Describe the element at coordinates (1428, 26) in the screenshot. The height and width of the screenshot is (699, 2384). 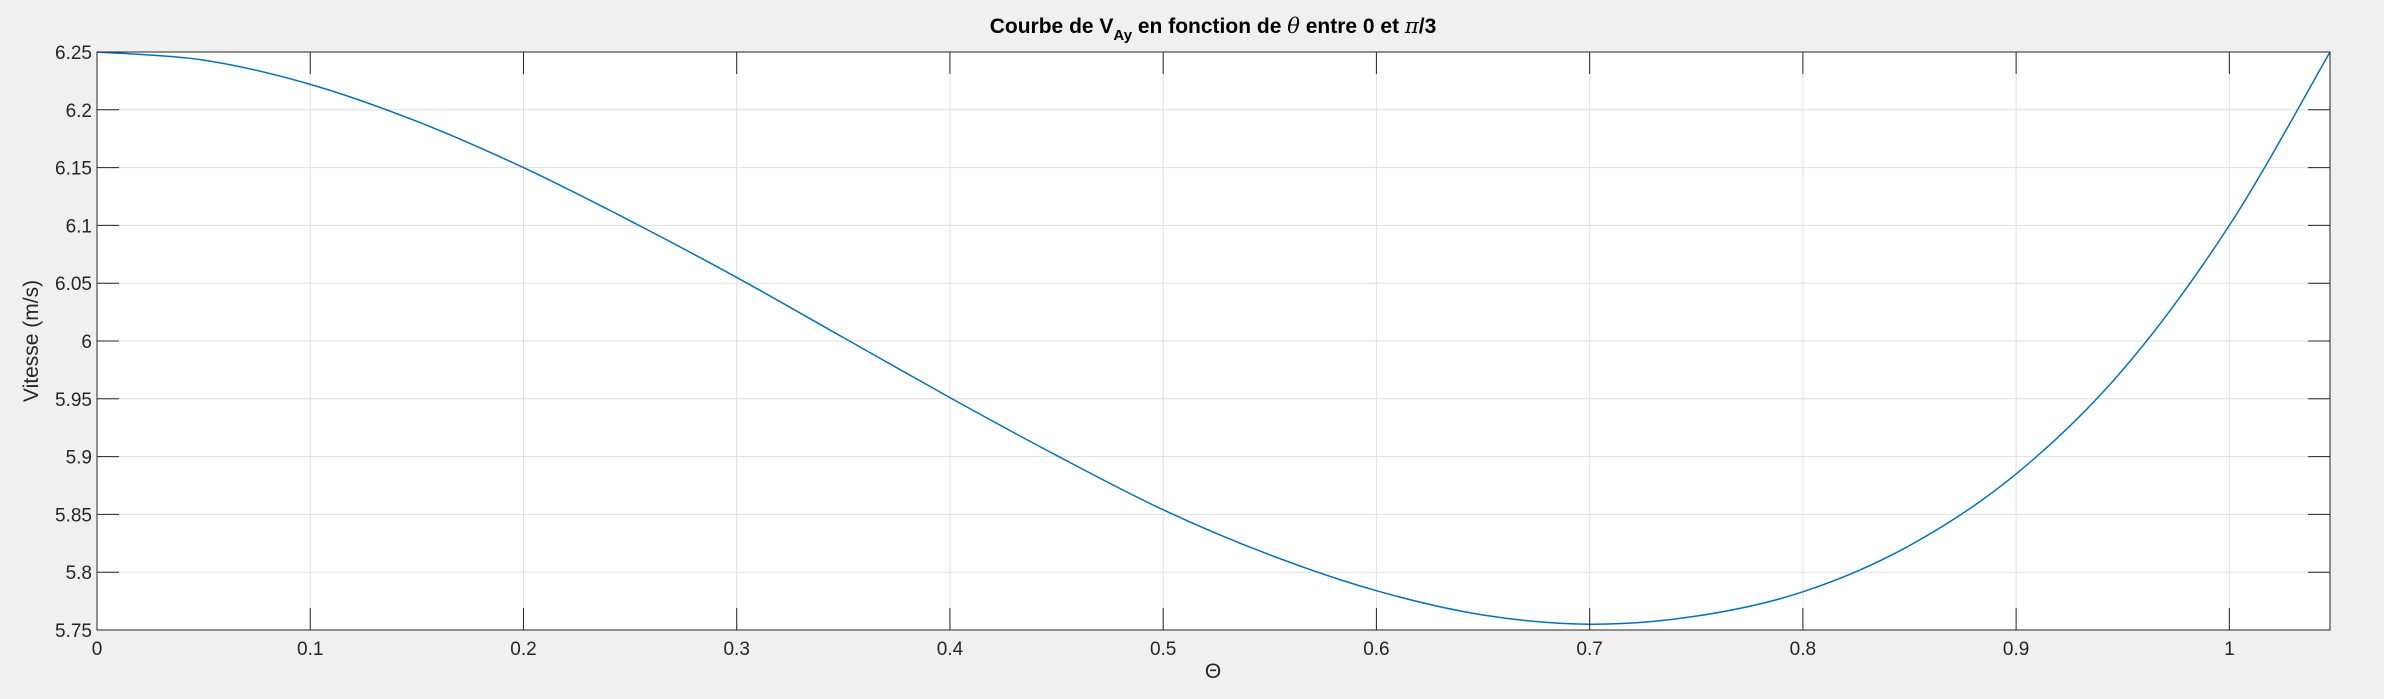
I see `title-suffix: /3` at that location.